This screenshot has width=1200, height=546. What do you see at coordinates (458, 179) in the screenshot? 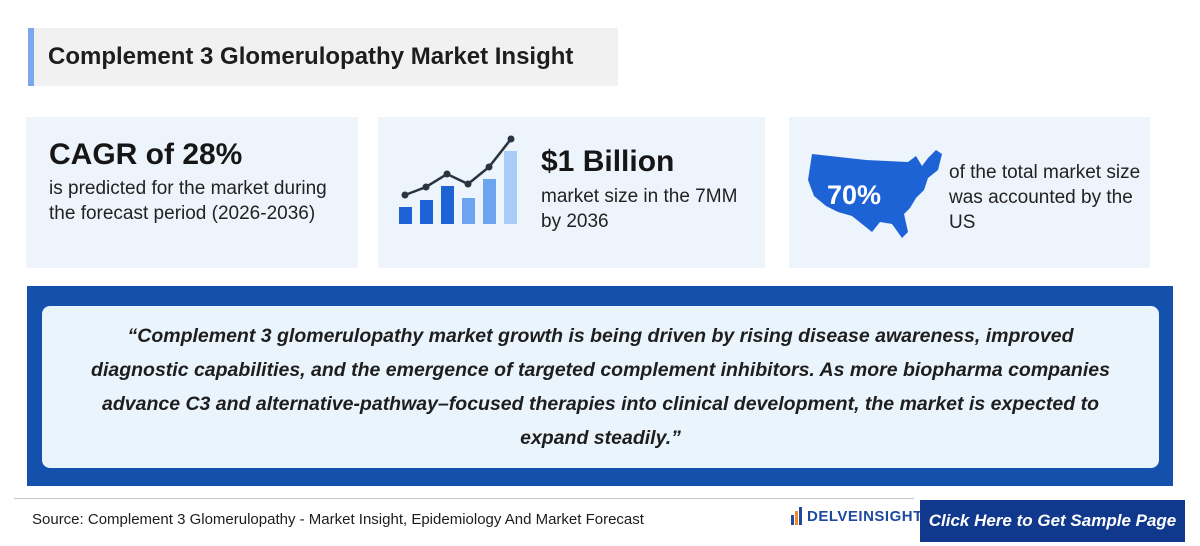
I see `growth-bar-chart-icon` at bounding box center [458, 179].